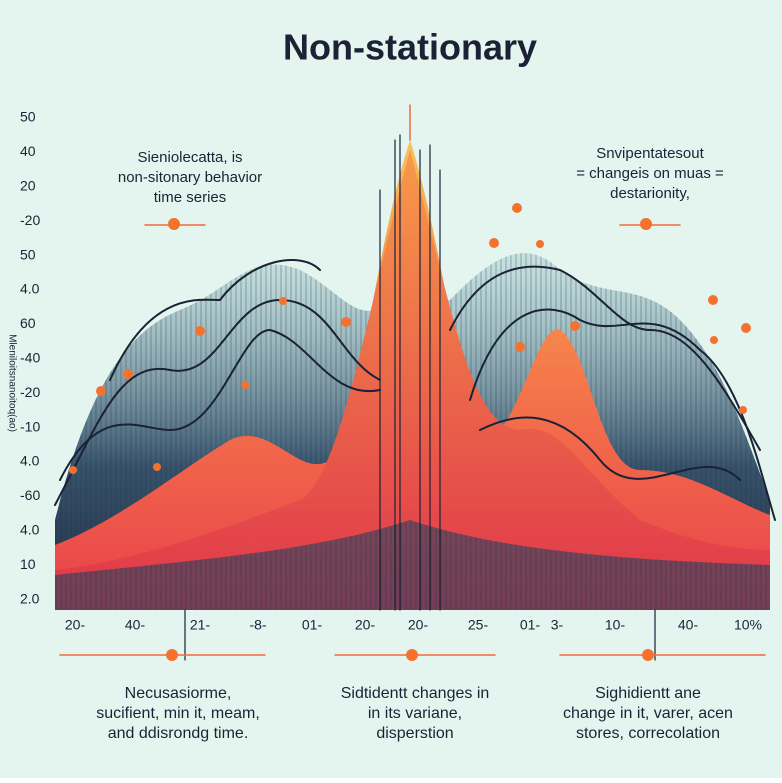  Describe the element at coordinates (190, 177) in the screenshot. I see `note: non-sitonary behavior` at that location.